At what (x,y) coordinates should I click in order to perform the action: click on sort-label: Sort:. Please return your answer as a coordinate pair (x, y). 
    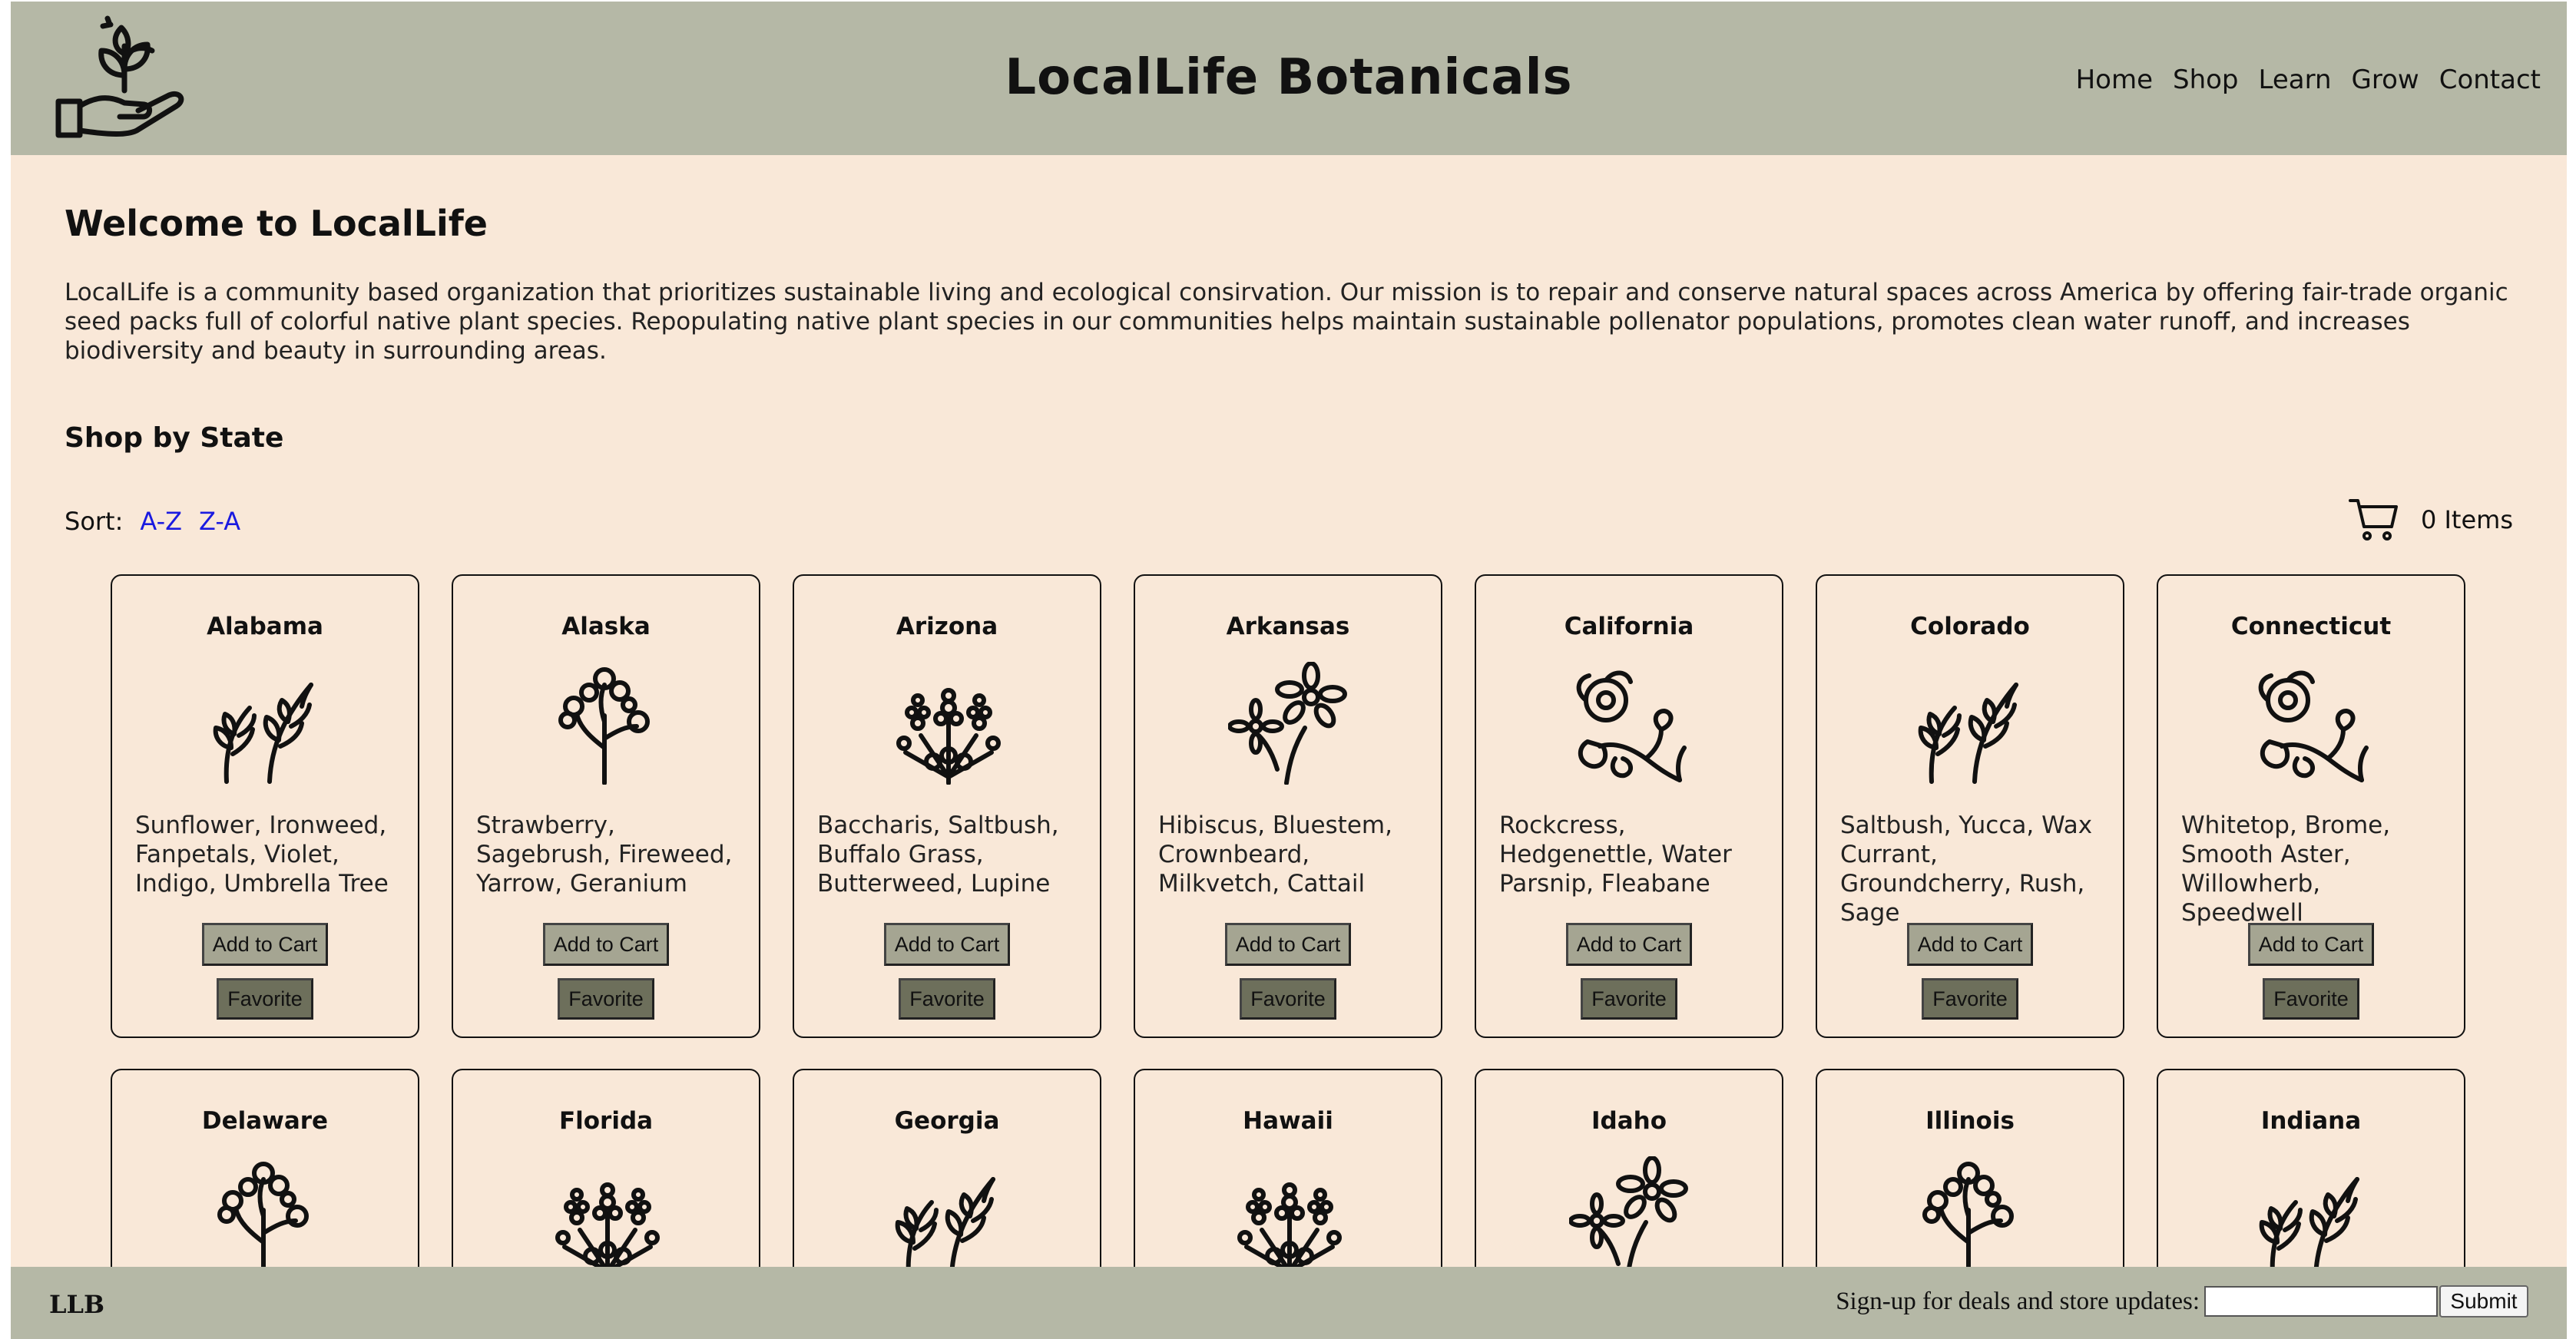
    Looking at the image, I should click on (94, 521).